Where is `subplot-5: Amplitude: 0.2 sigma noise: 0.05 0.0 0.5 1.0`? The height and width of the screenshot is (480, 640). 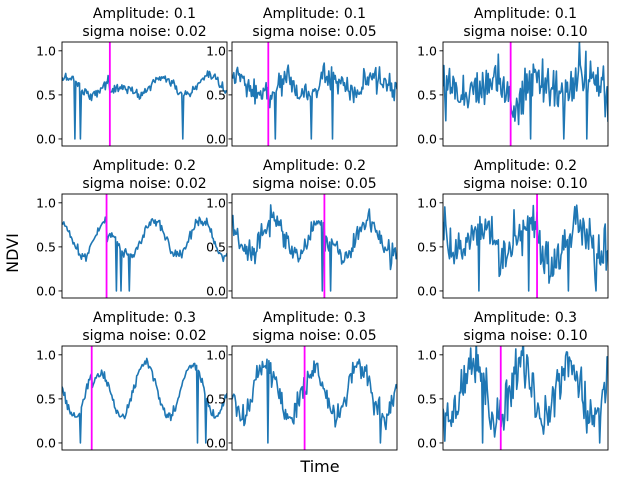
subplot-5: Amplitude: 0.2 sigma noise: 0.05 0.0 0.5 1.0 is located at coordinates (302, 228).